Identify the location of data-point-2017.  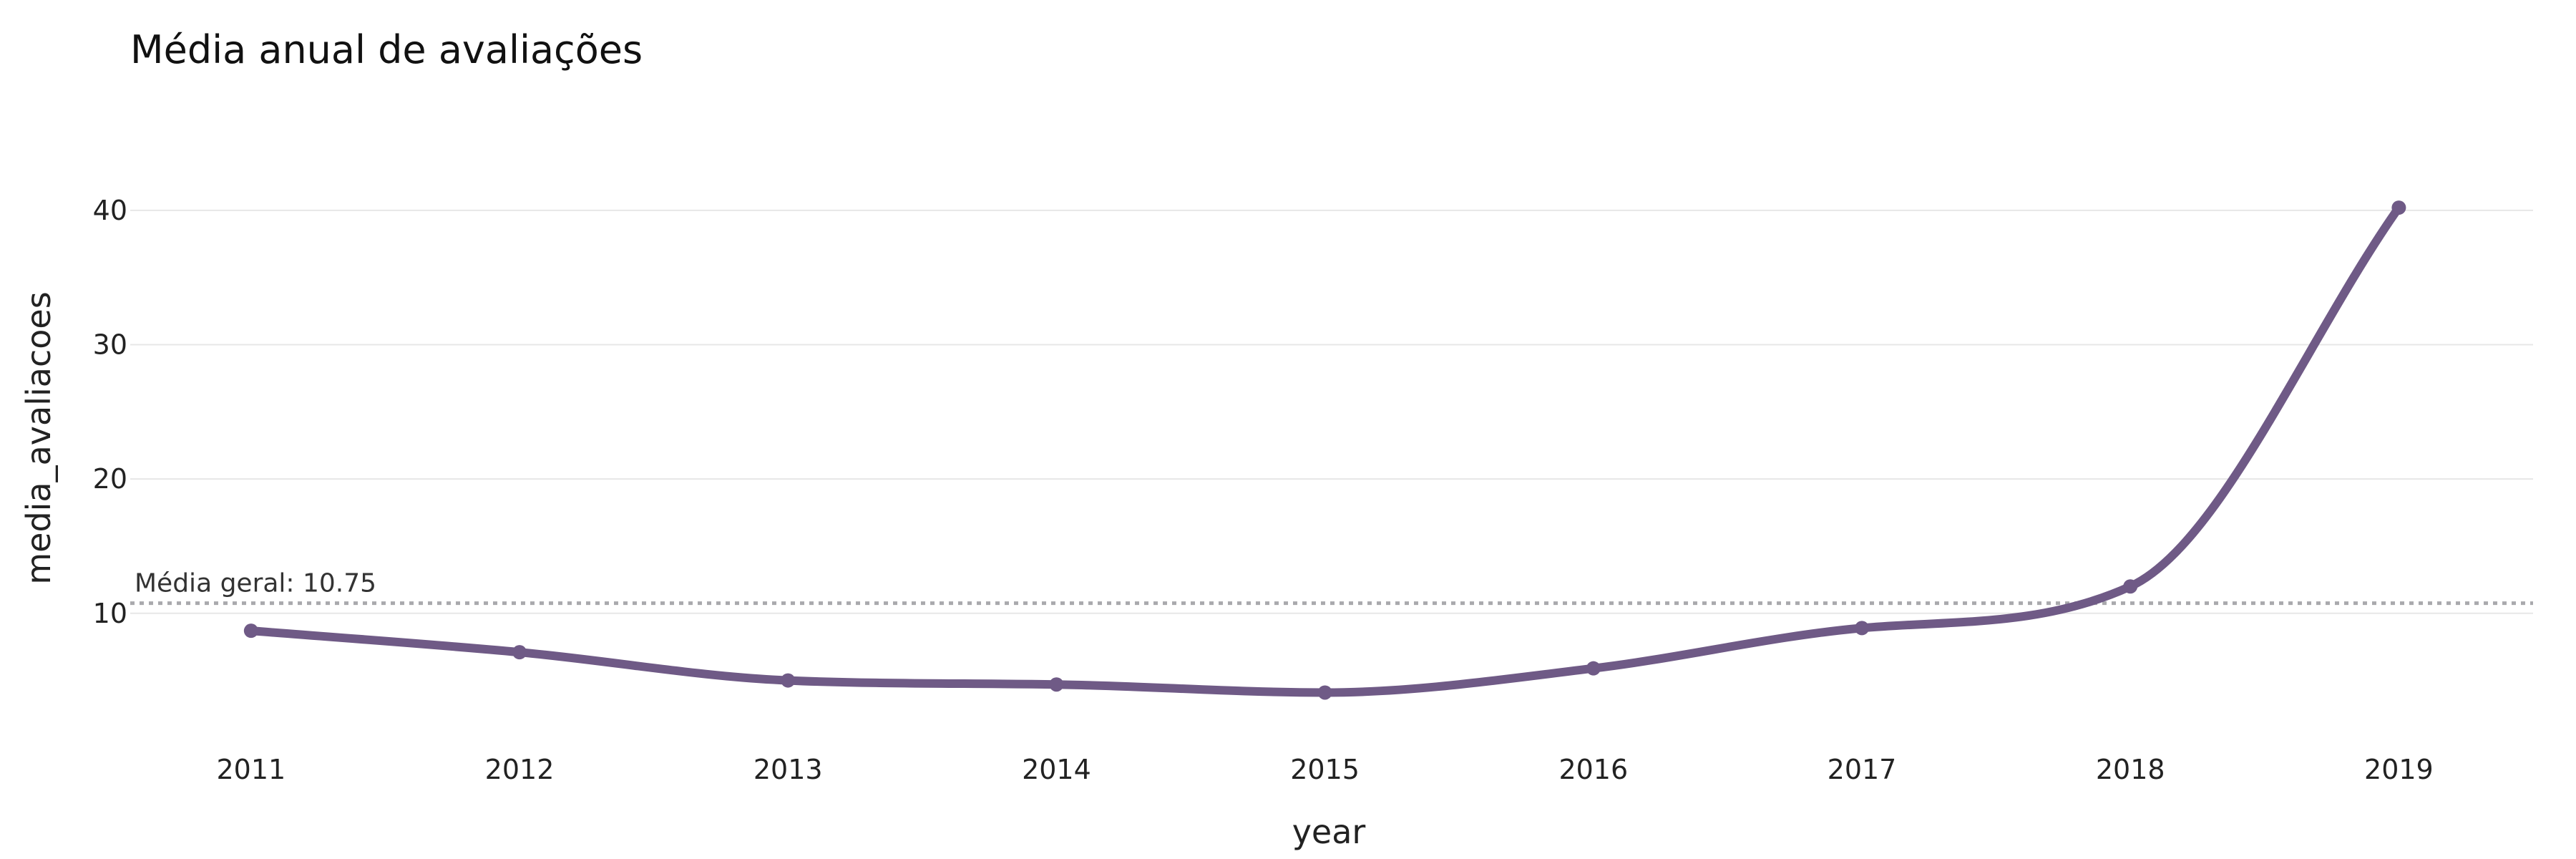
(1862, 628).